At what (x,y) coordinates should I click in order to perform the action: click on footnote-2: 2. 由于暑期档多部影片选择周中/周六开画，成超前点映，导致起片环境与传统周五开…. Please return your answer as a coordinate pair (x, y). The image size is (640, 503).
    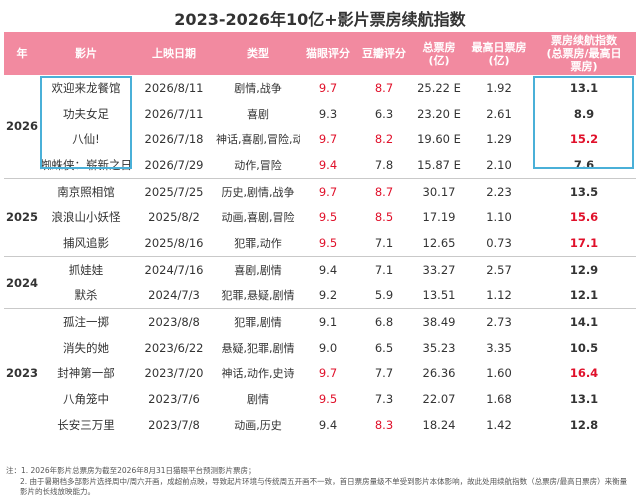
    Looking at the image, I should click on (324, 486).